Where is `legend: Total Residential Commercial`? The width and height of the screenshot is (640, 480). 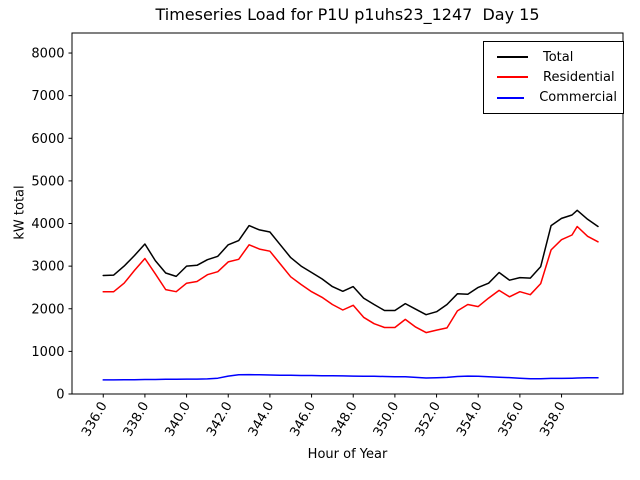
legend: Total Residential Commercial is located at coordinates (553, 77).